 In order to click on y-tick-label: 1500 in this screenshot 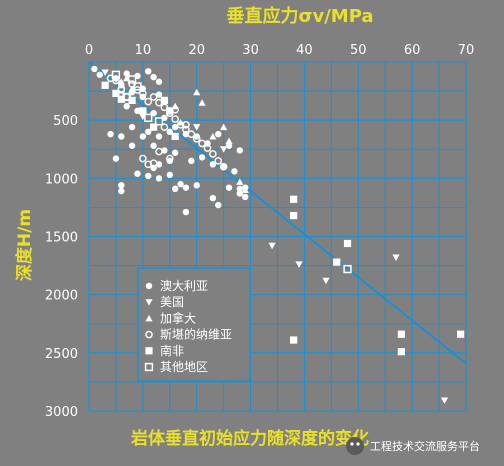, I will do `click(61, 238)`.